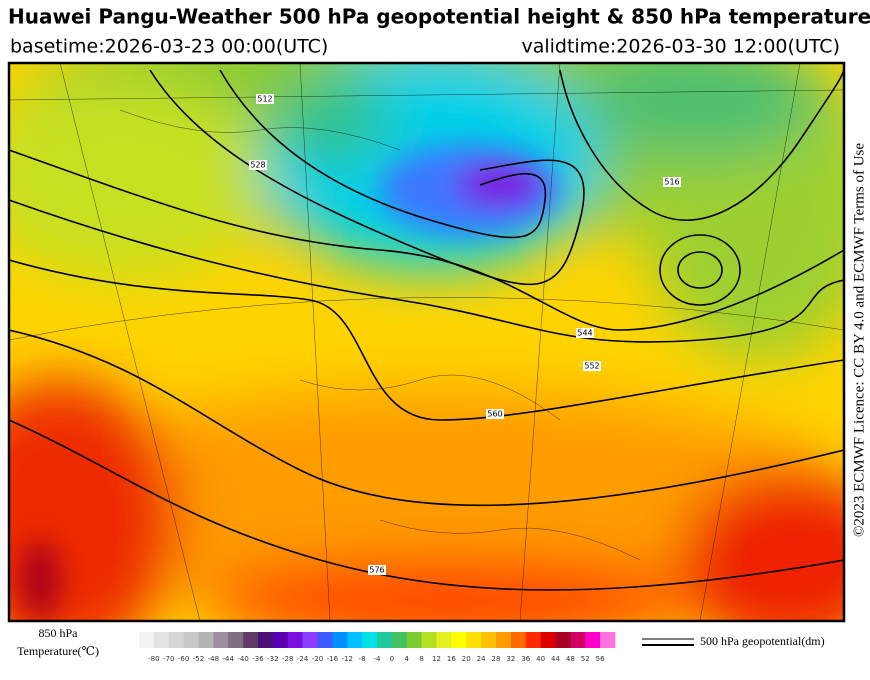 Image resolution: width=870 pixels, height=680 pixels. What do you see at coordinates (407, 659) in the screenshot?
I see `colorbar-tick-label: 4` at bounding box center [407, 659].